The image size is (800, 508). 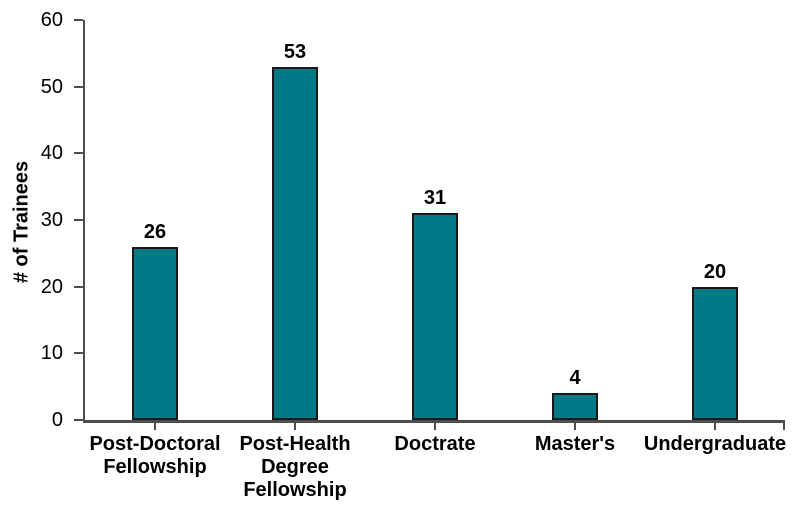 What do you see at coordinates (155, 231) in the screenshot?
I see `bar-value-label: 26` at bounding box center [155, 231].